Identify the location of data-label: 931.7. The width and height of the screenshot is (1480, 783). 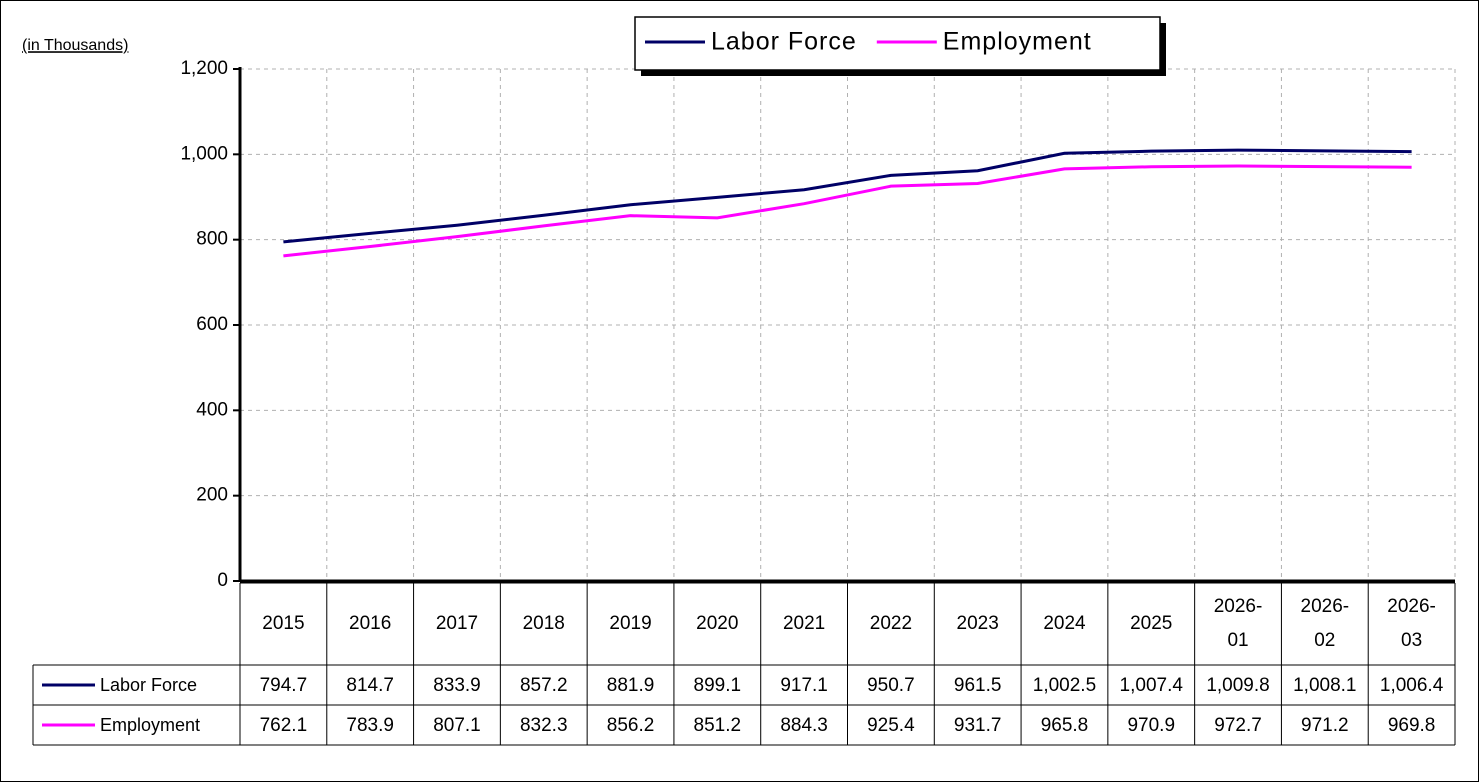
(978, 725).